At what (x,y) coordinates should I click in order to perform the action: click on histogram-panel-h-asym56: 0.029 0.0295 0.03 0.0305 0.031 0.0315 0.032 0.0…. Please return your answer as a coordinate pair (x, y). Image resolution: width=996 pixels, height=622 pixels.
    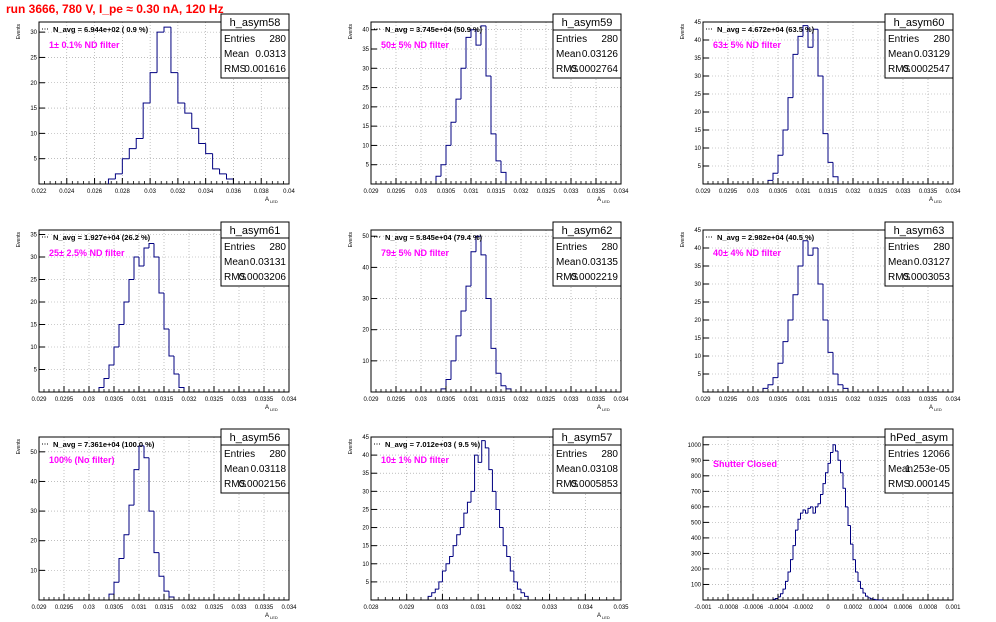
    Looking at the image, I should click on (156, 524).